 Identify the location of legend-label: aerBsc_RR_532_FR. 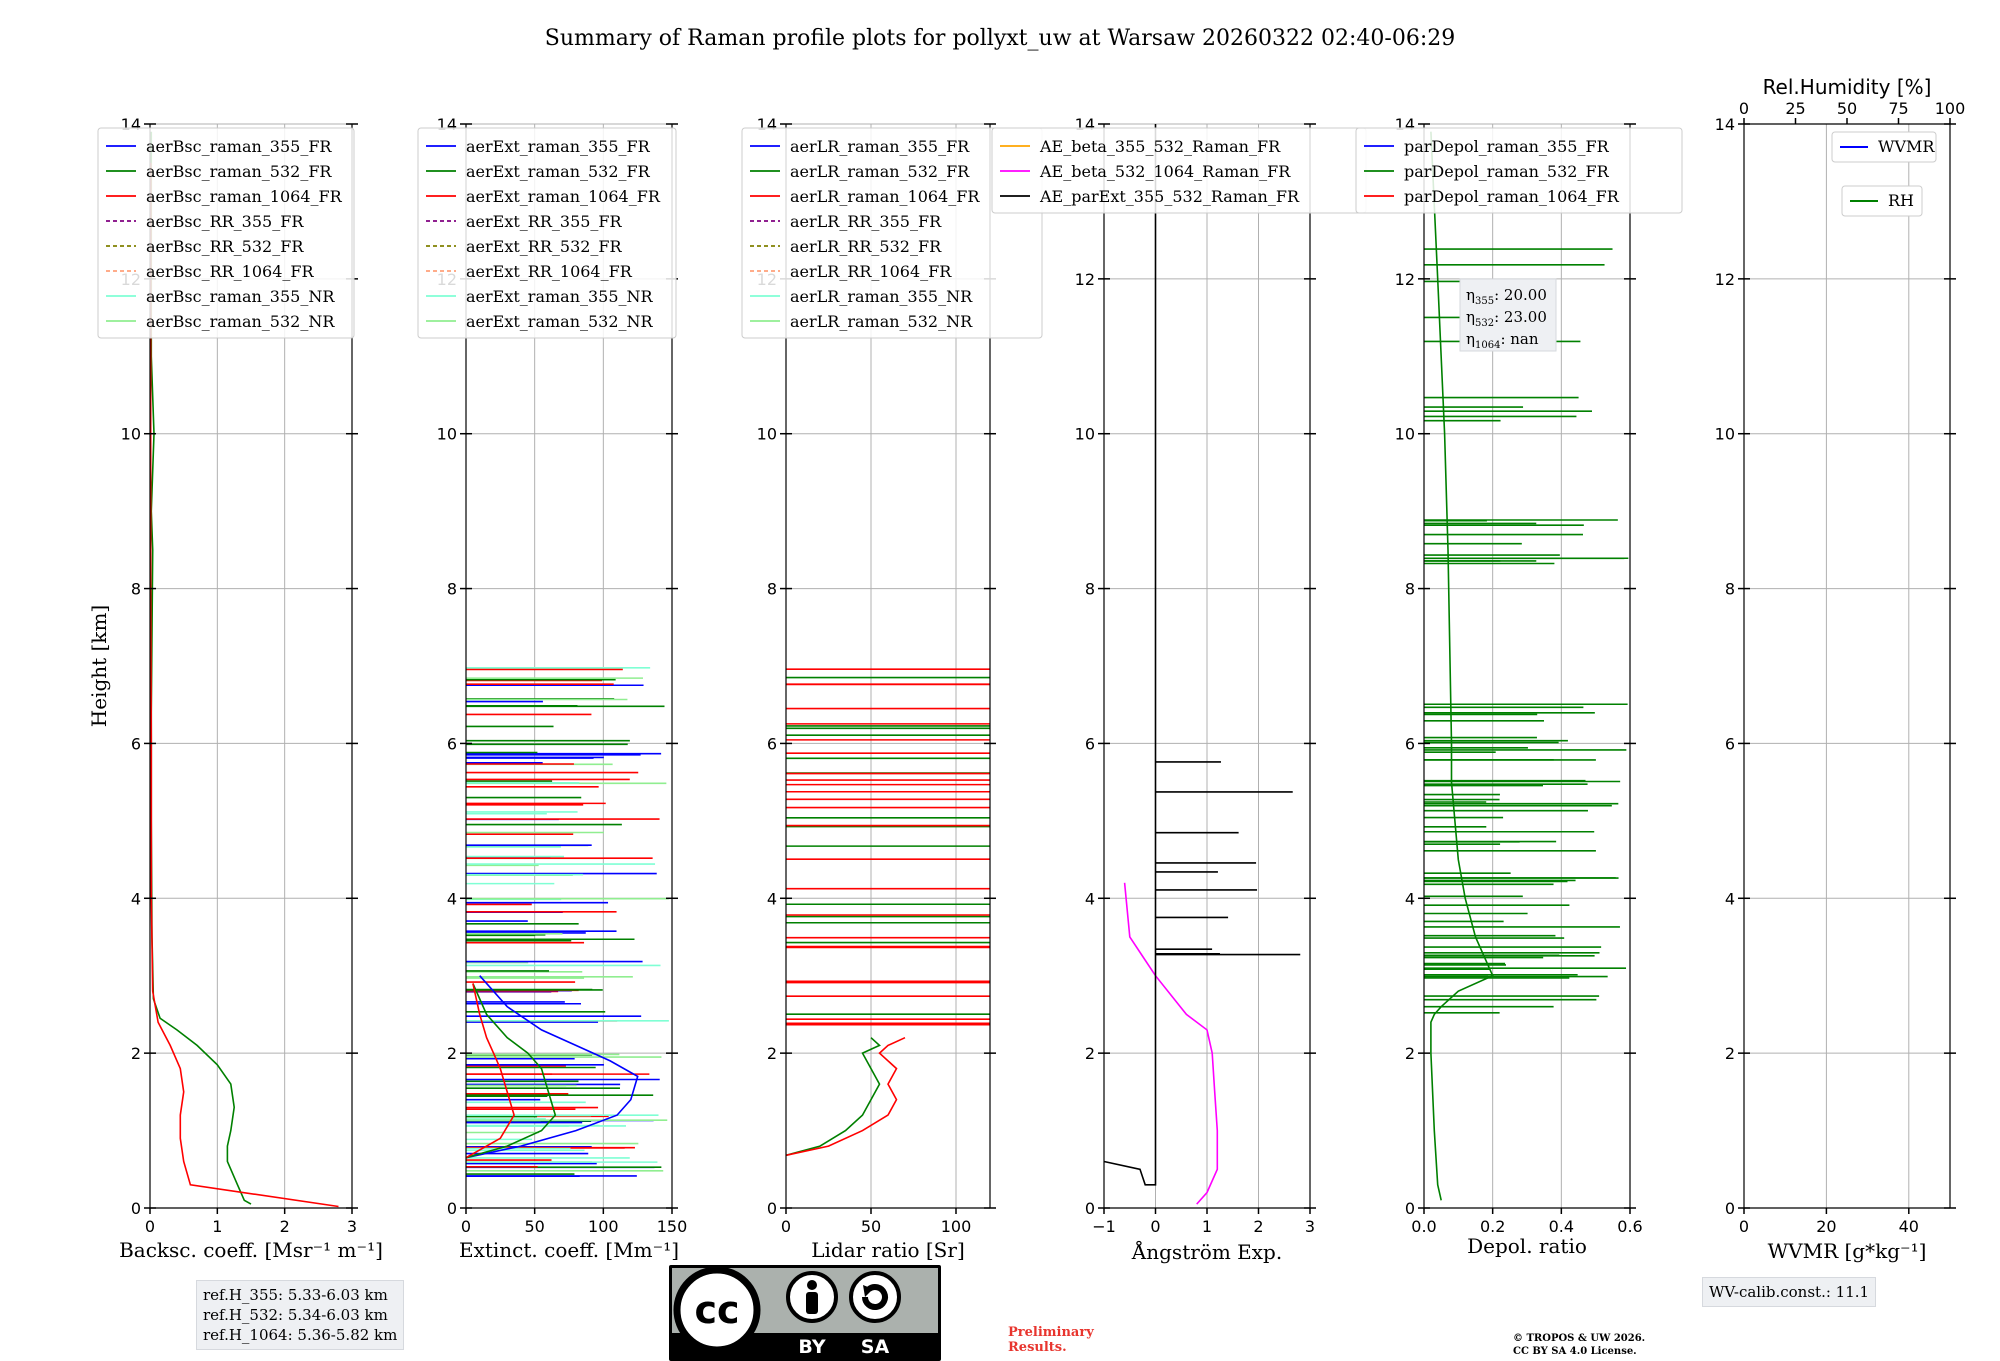
(225, 246).